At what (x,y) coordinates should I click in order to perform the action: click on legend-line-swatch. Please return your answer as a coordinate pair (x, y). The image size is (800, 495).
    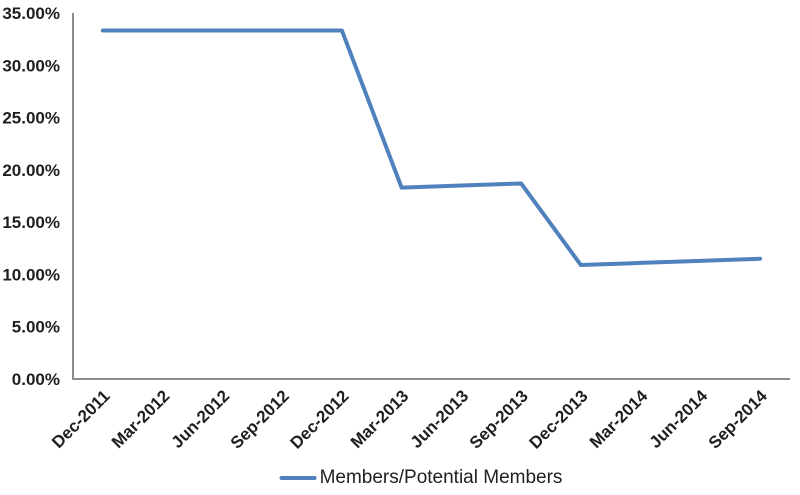
    Looking at the image, I should click on (298, 478).